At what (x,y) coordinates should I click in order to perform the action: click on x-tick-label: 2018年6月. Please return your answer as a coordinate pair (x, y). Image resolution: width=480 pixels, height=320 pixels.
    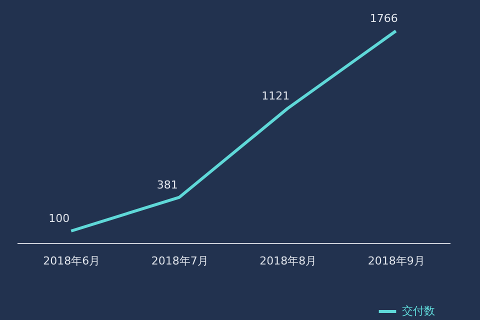
    Looking at the image, I should click on (71, 261).